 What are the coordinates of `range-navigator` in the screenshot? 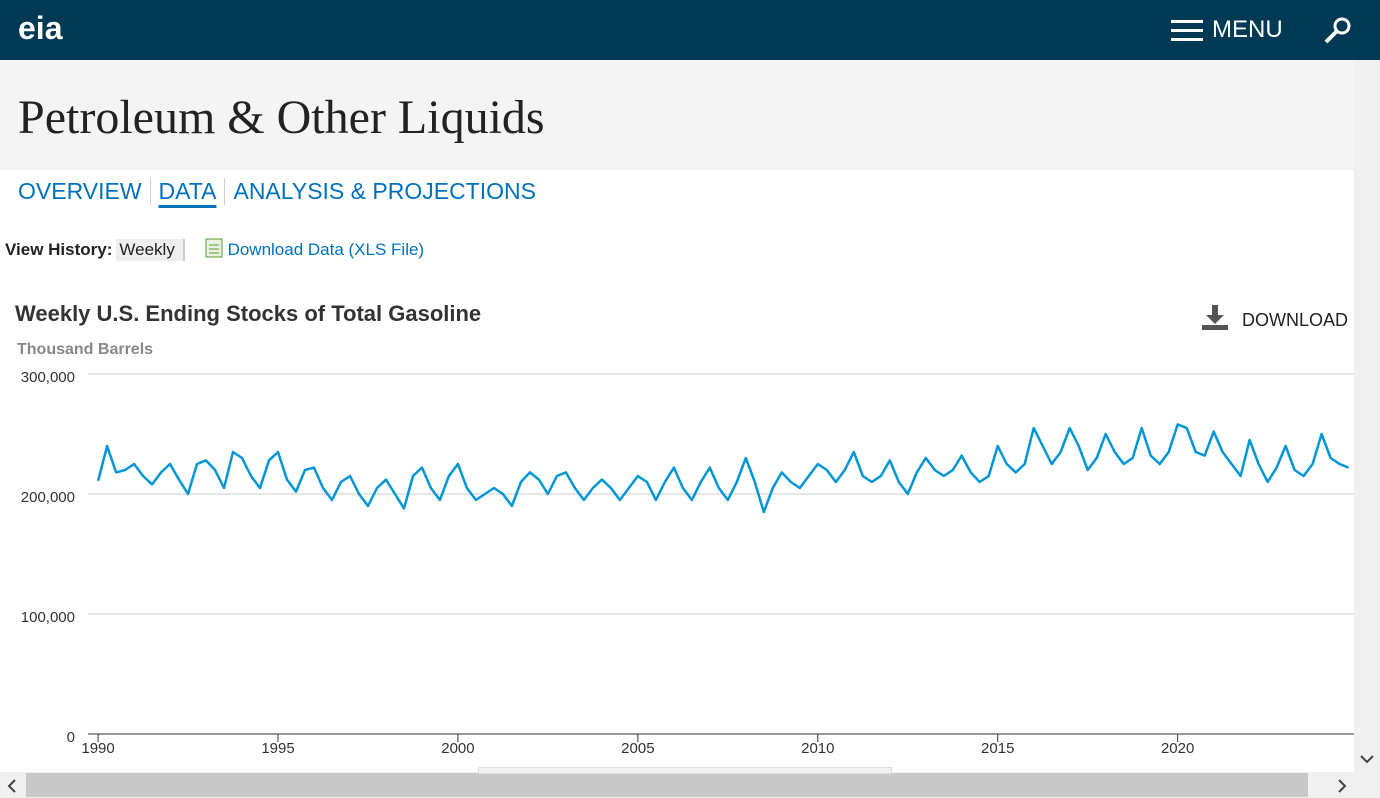 It's located at (685, 770).